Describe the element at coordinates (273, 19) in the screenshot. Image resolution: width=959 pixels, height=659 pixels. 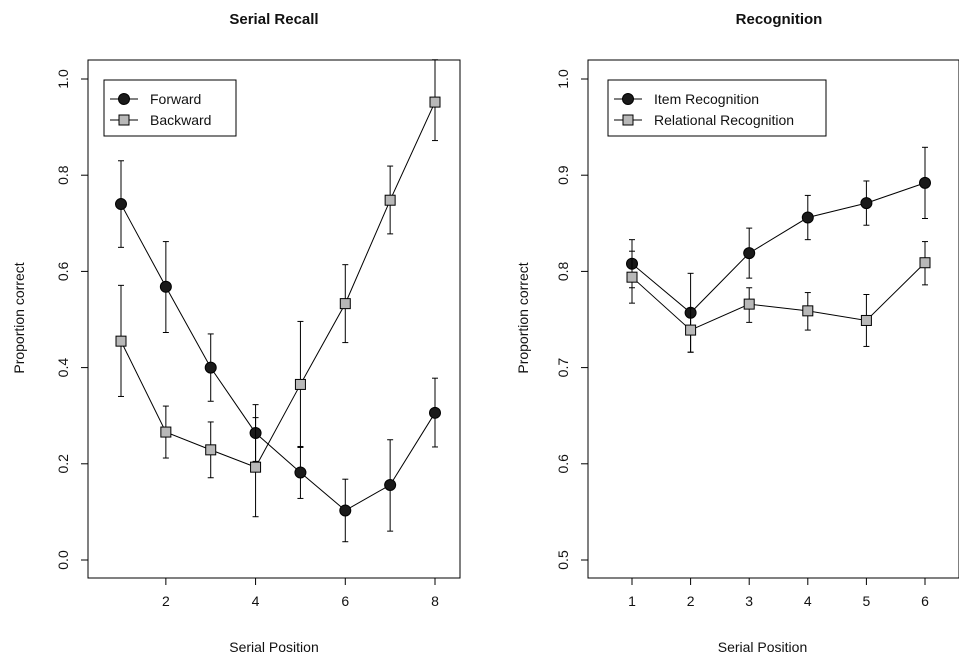
I see `chart-title: Serial Recall` at that location.